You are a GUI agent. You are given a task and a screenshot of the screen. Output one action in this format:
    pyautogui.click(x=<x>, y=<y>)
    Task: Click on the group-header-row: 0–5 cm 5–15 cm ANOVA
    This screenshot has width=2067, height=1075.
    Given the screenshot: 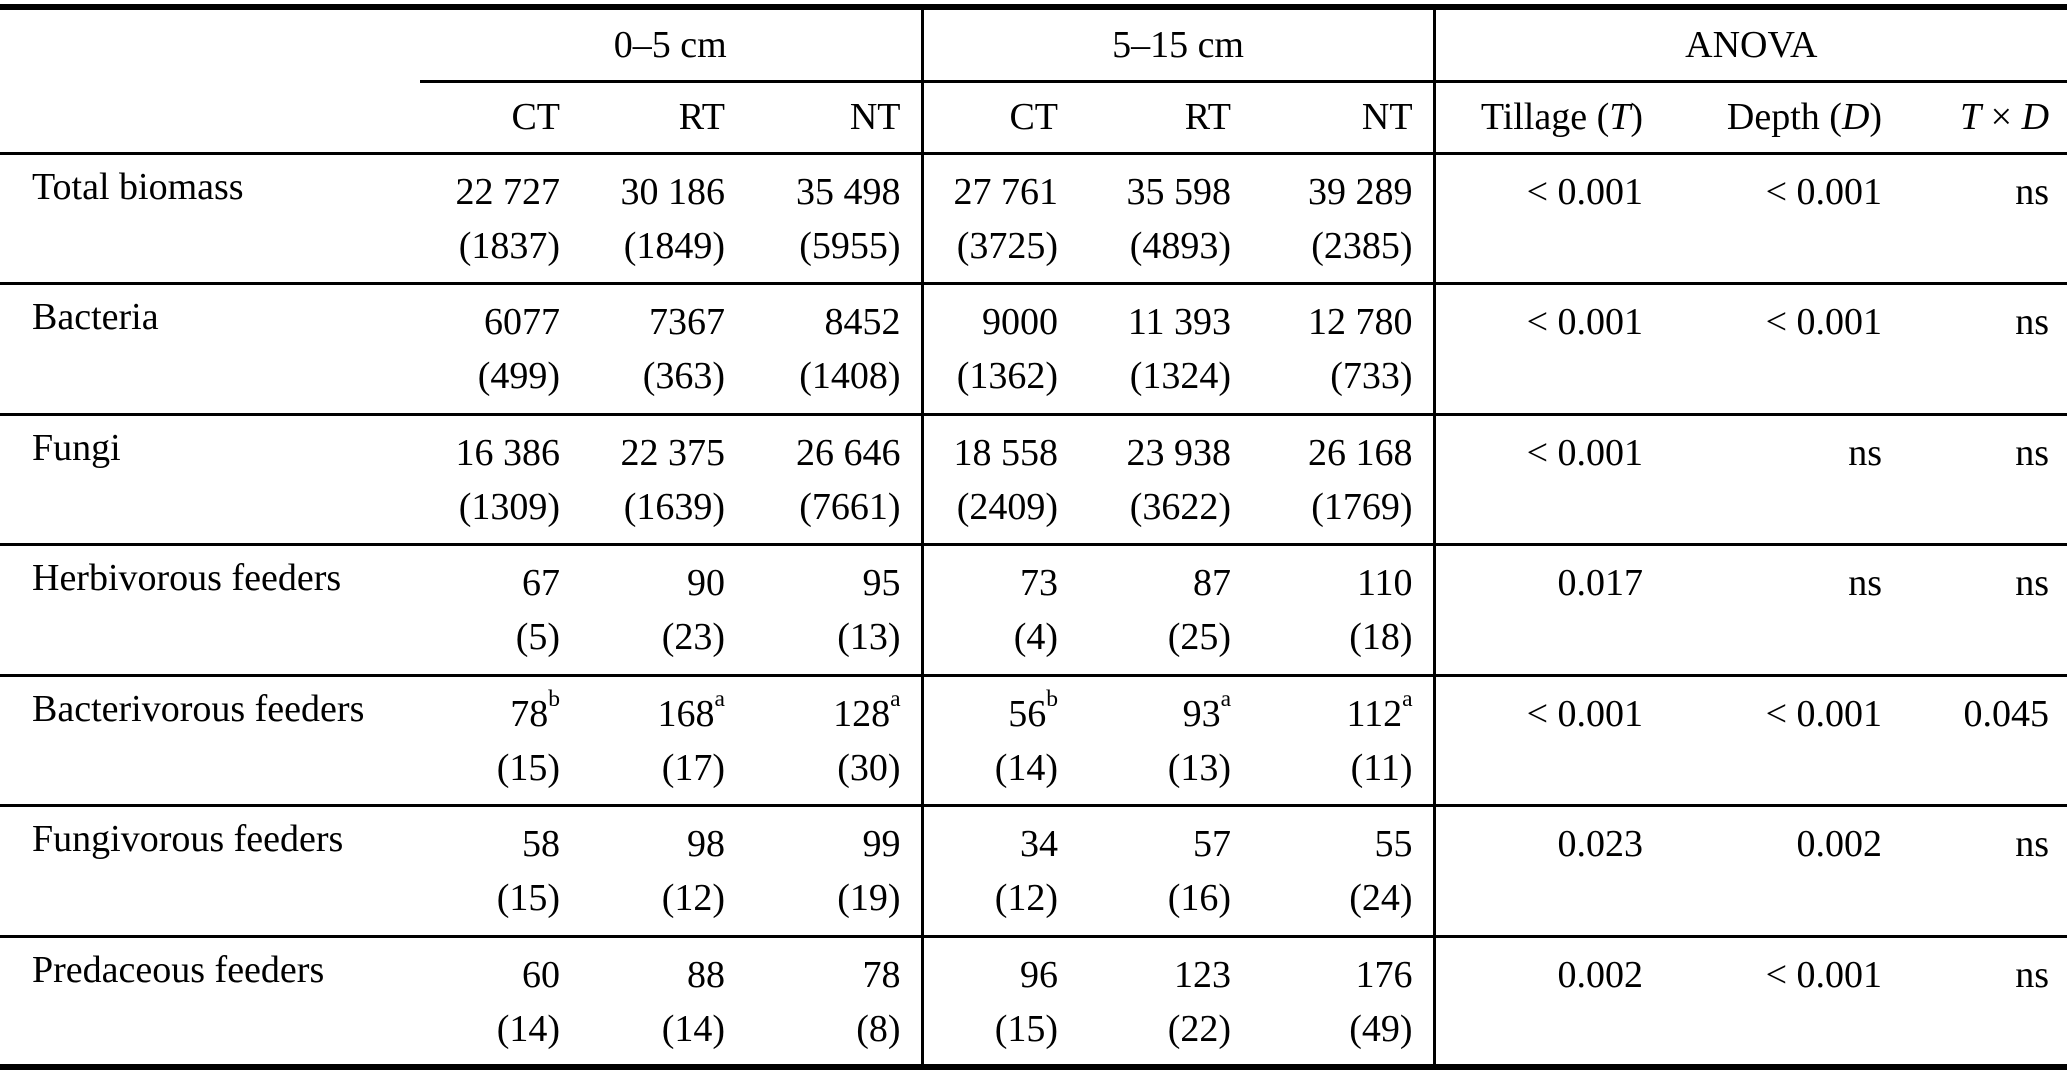 What is the action you would take?
    pyautogui.click(x=1033, y=45)
    